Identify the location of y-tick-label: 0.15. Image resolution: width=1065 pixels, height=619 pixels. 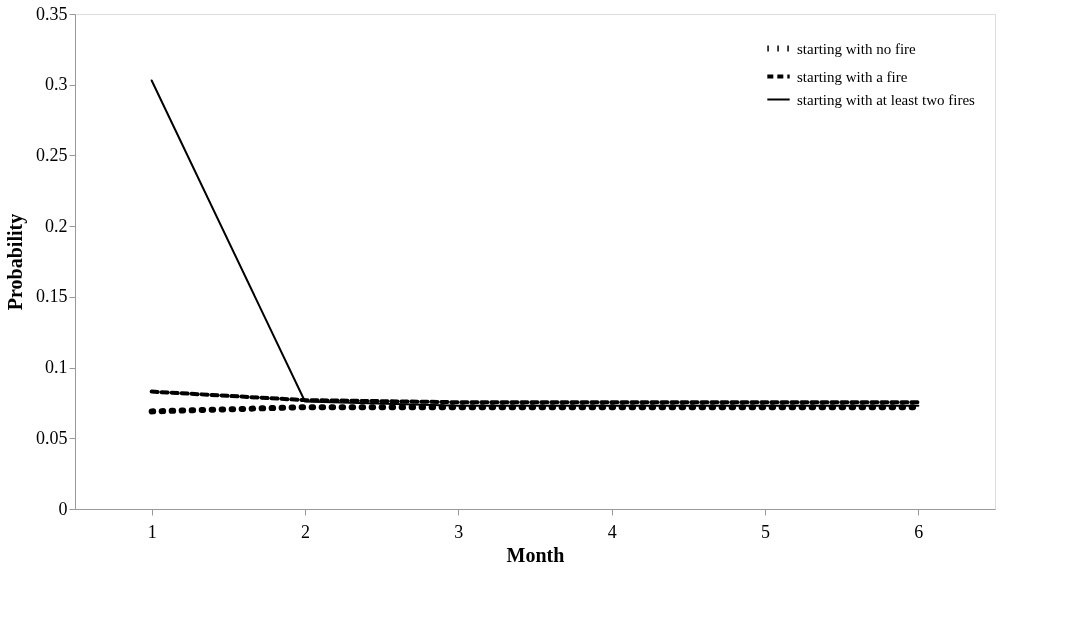
(52, 296).